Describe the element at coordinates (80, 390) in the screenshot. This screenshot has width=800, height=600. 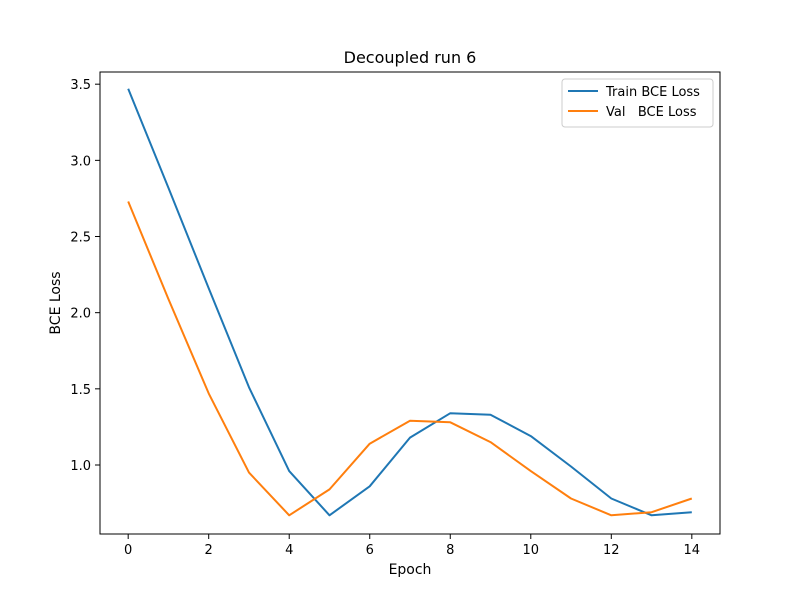
I see `y-tick-label: 1.5` at that location.